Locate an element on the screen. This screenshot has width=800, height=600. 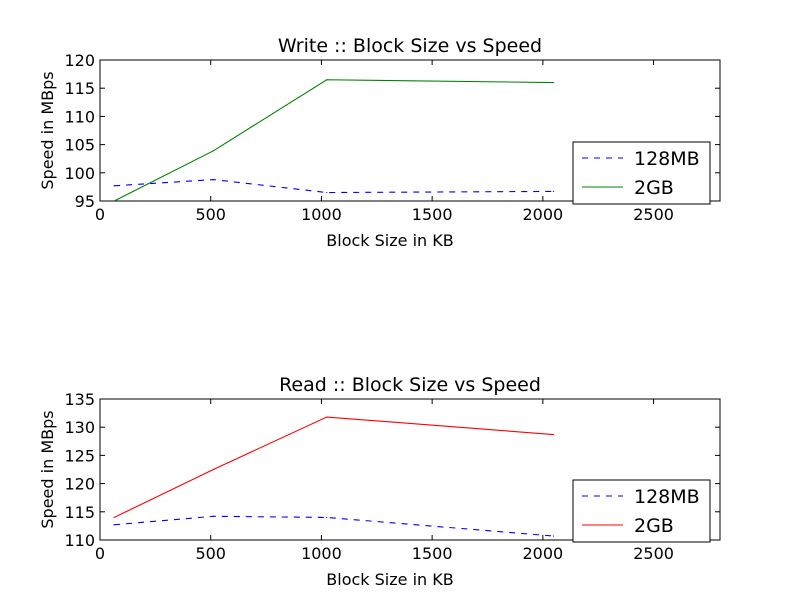
y-tick-label: 125 is located at coordinates (79, 455).